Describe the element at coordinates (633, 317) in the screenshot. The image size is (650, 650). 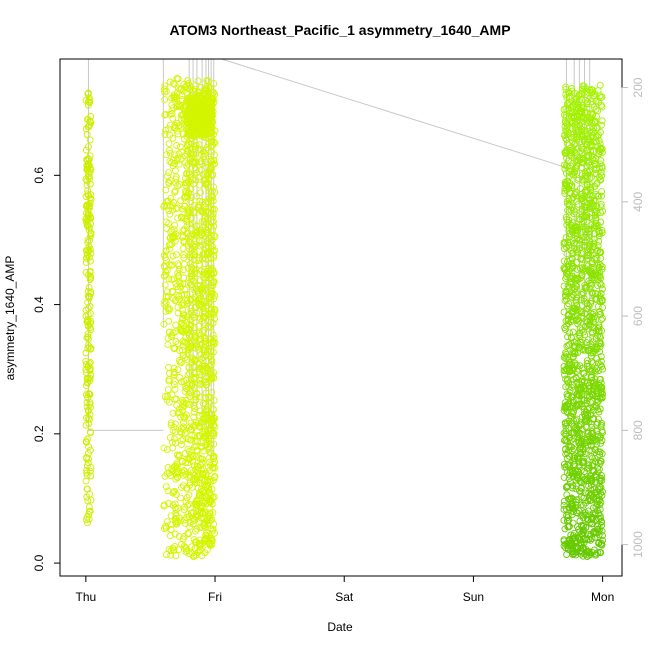
I see `y-axis-right: 200 400 600 800 1000` at that location.